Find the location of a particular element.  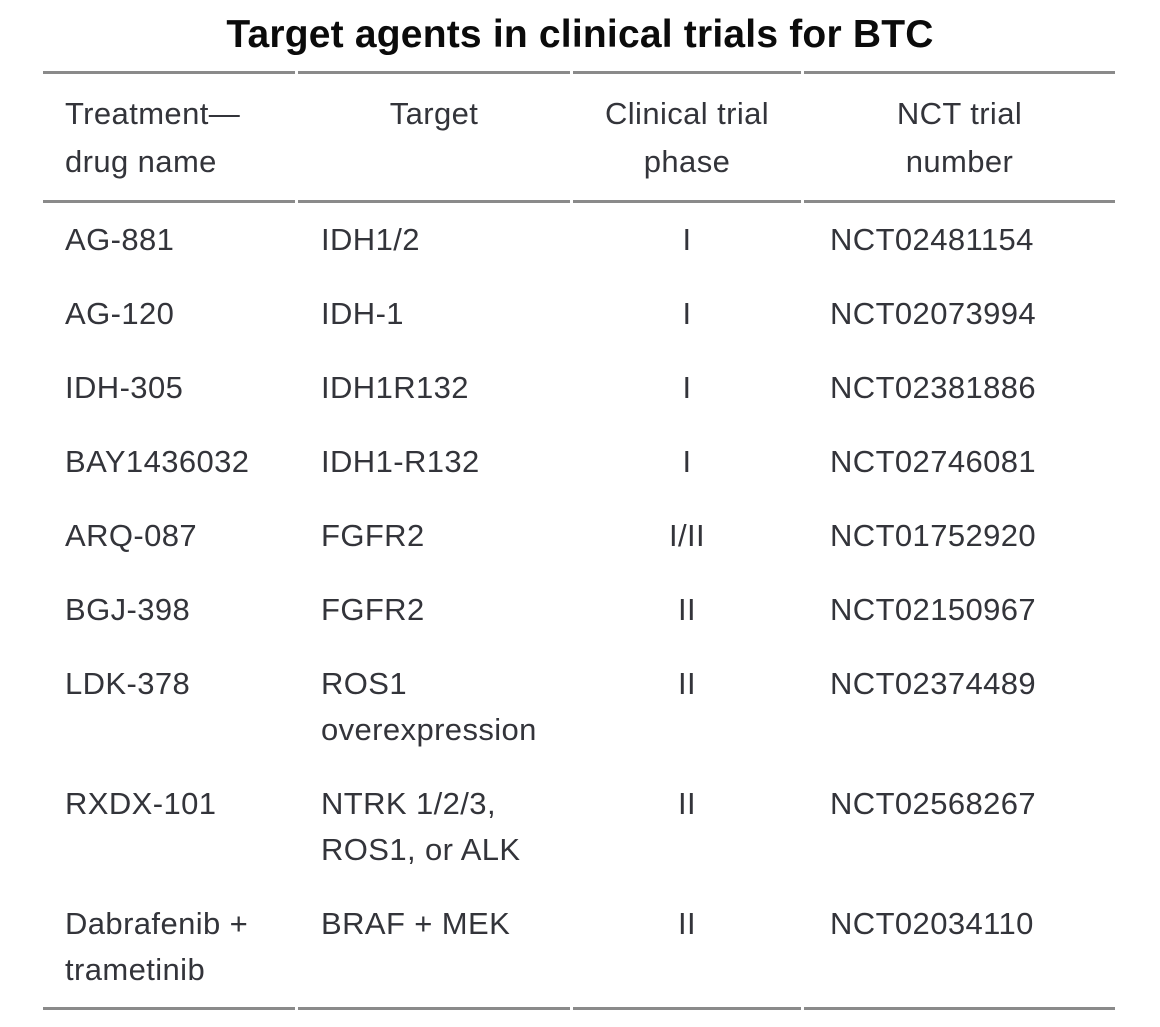

cell-drug-name: BAY1436032 is located at coordinates (157, 461).